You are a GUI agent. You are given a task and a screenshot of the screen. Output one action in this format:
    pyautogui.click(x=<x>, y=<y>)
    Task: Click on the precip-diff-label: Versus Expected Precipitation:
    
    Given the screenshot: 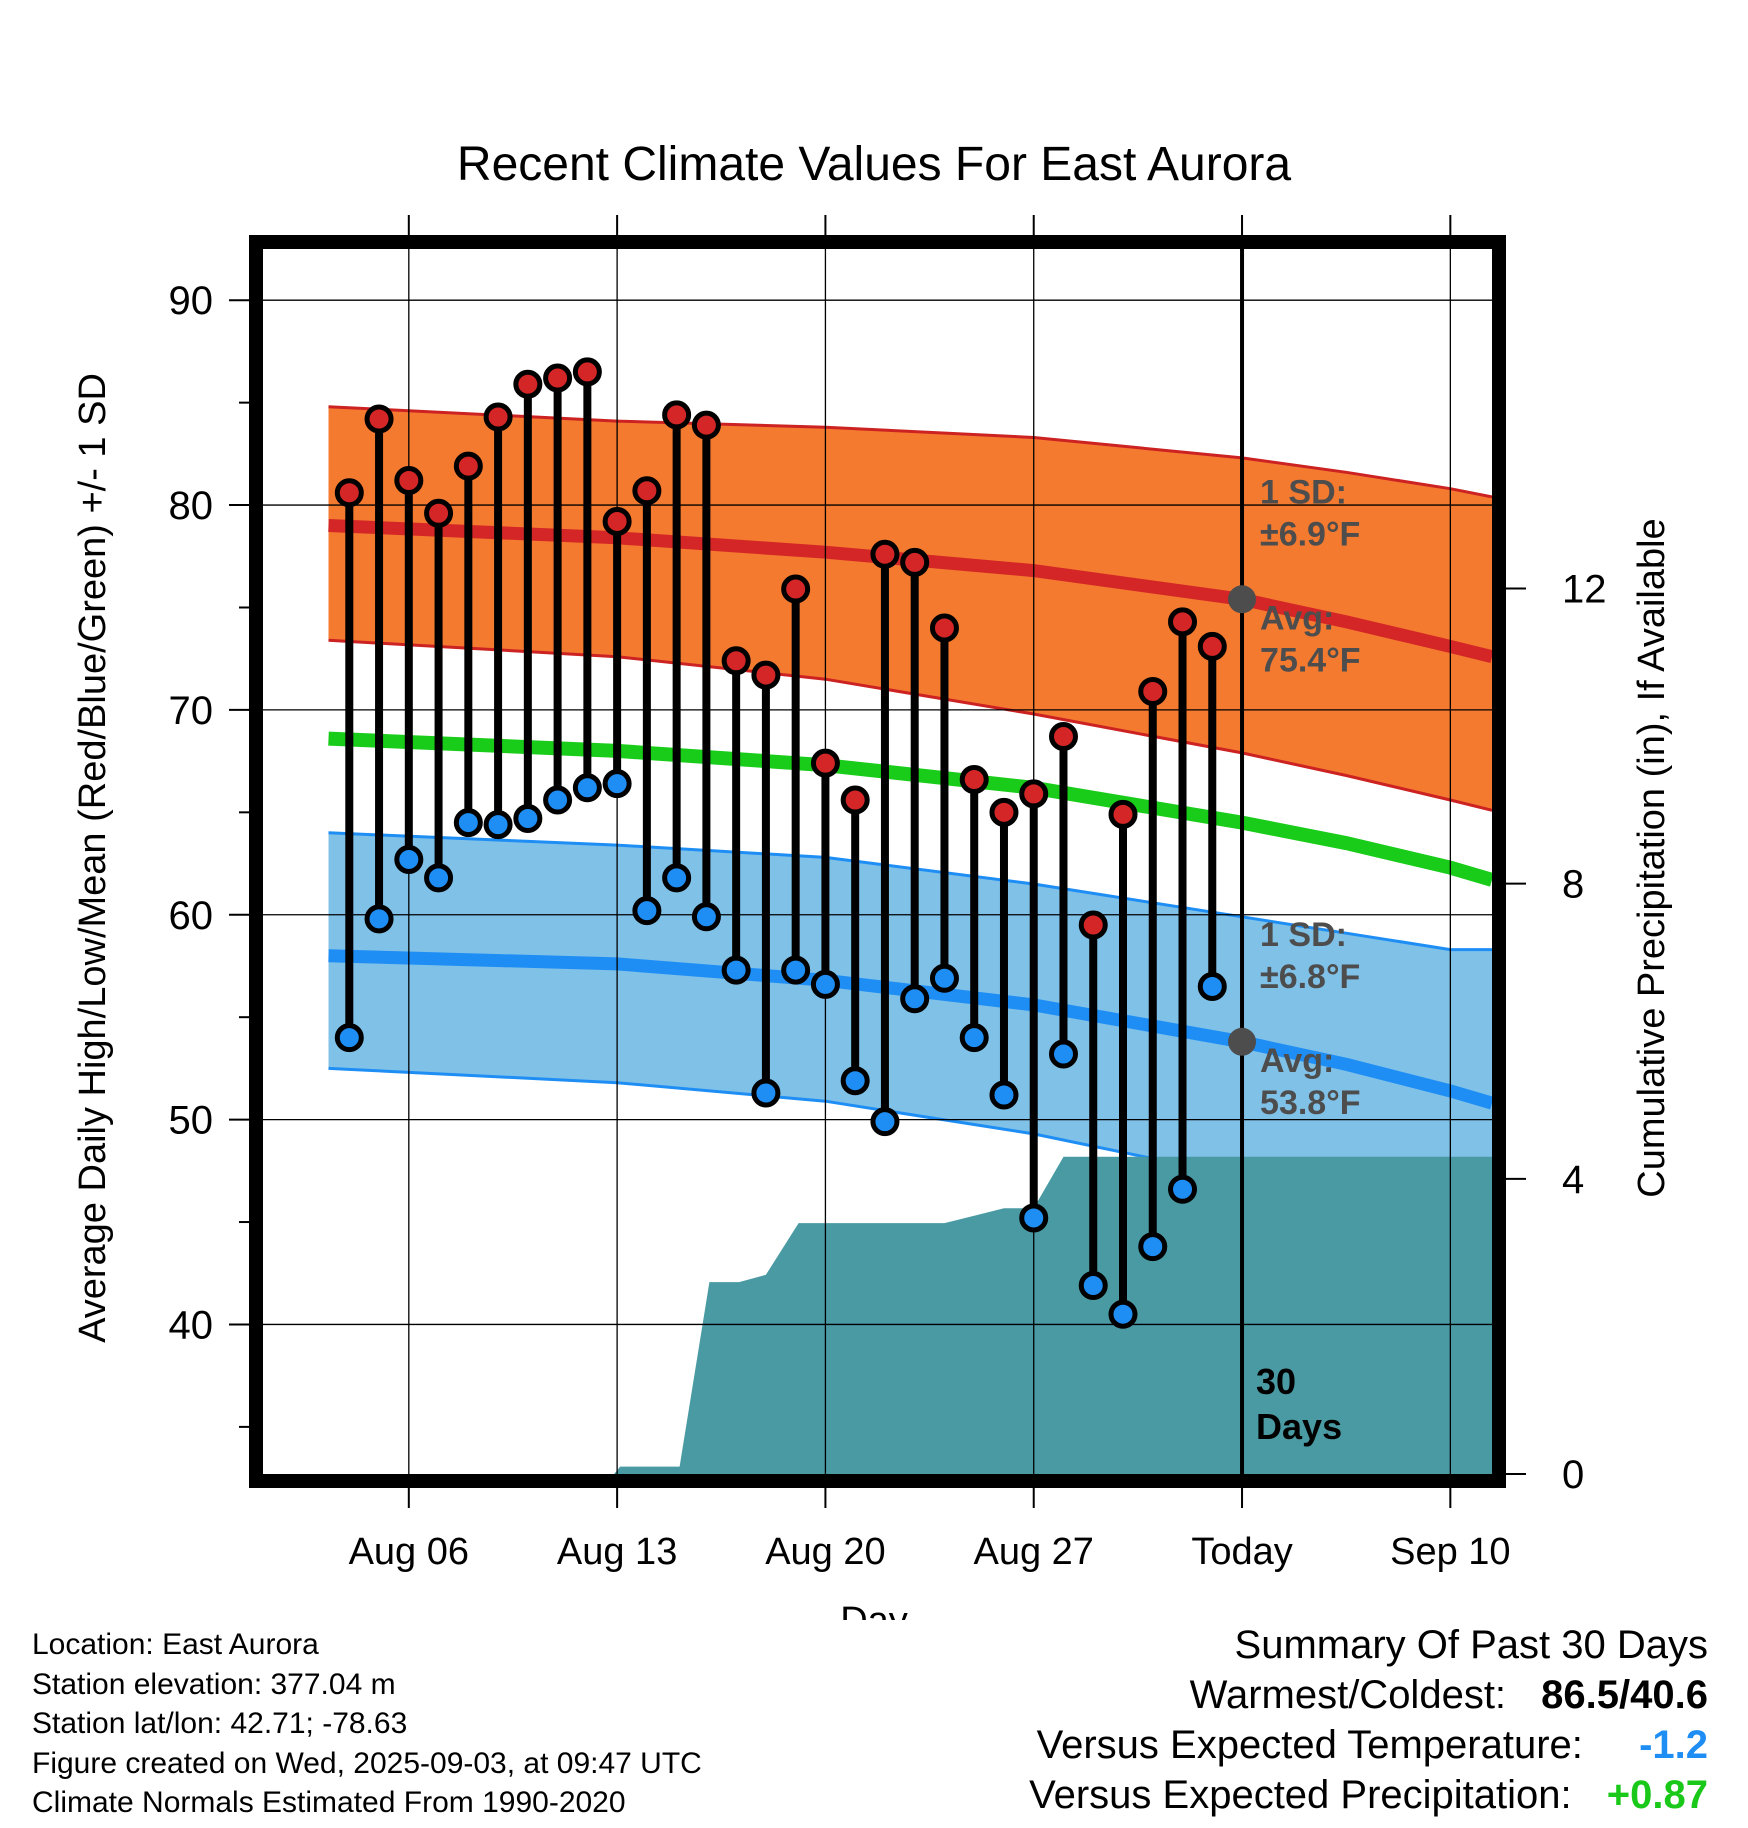 What is the action you would take?
    pyautogui.click(x=1300, y=1795)
    